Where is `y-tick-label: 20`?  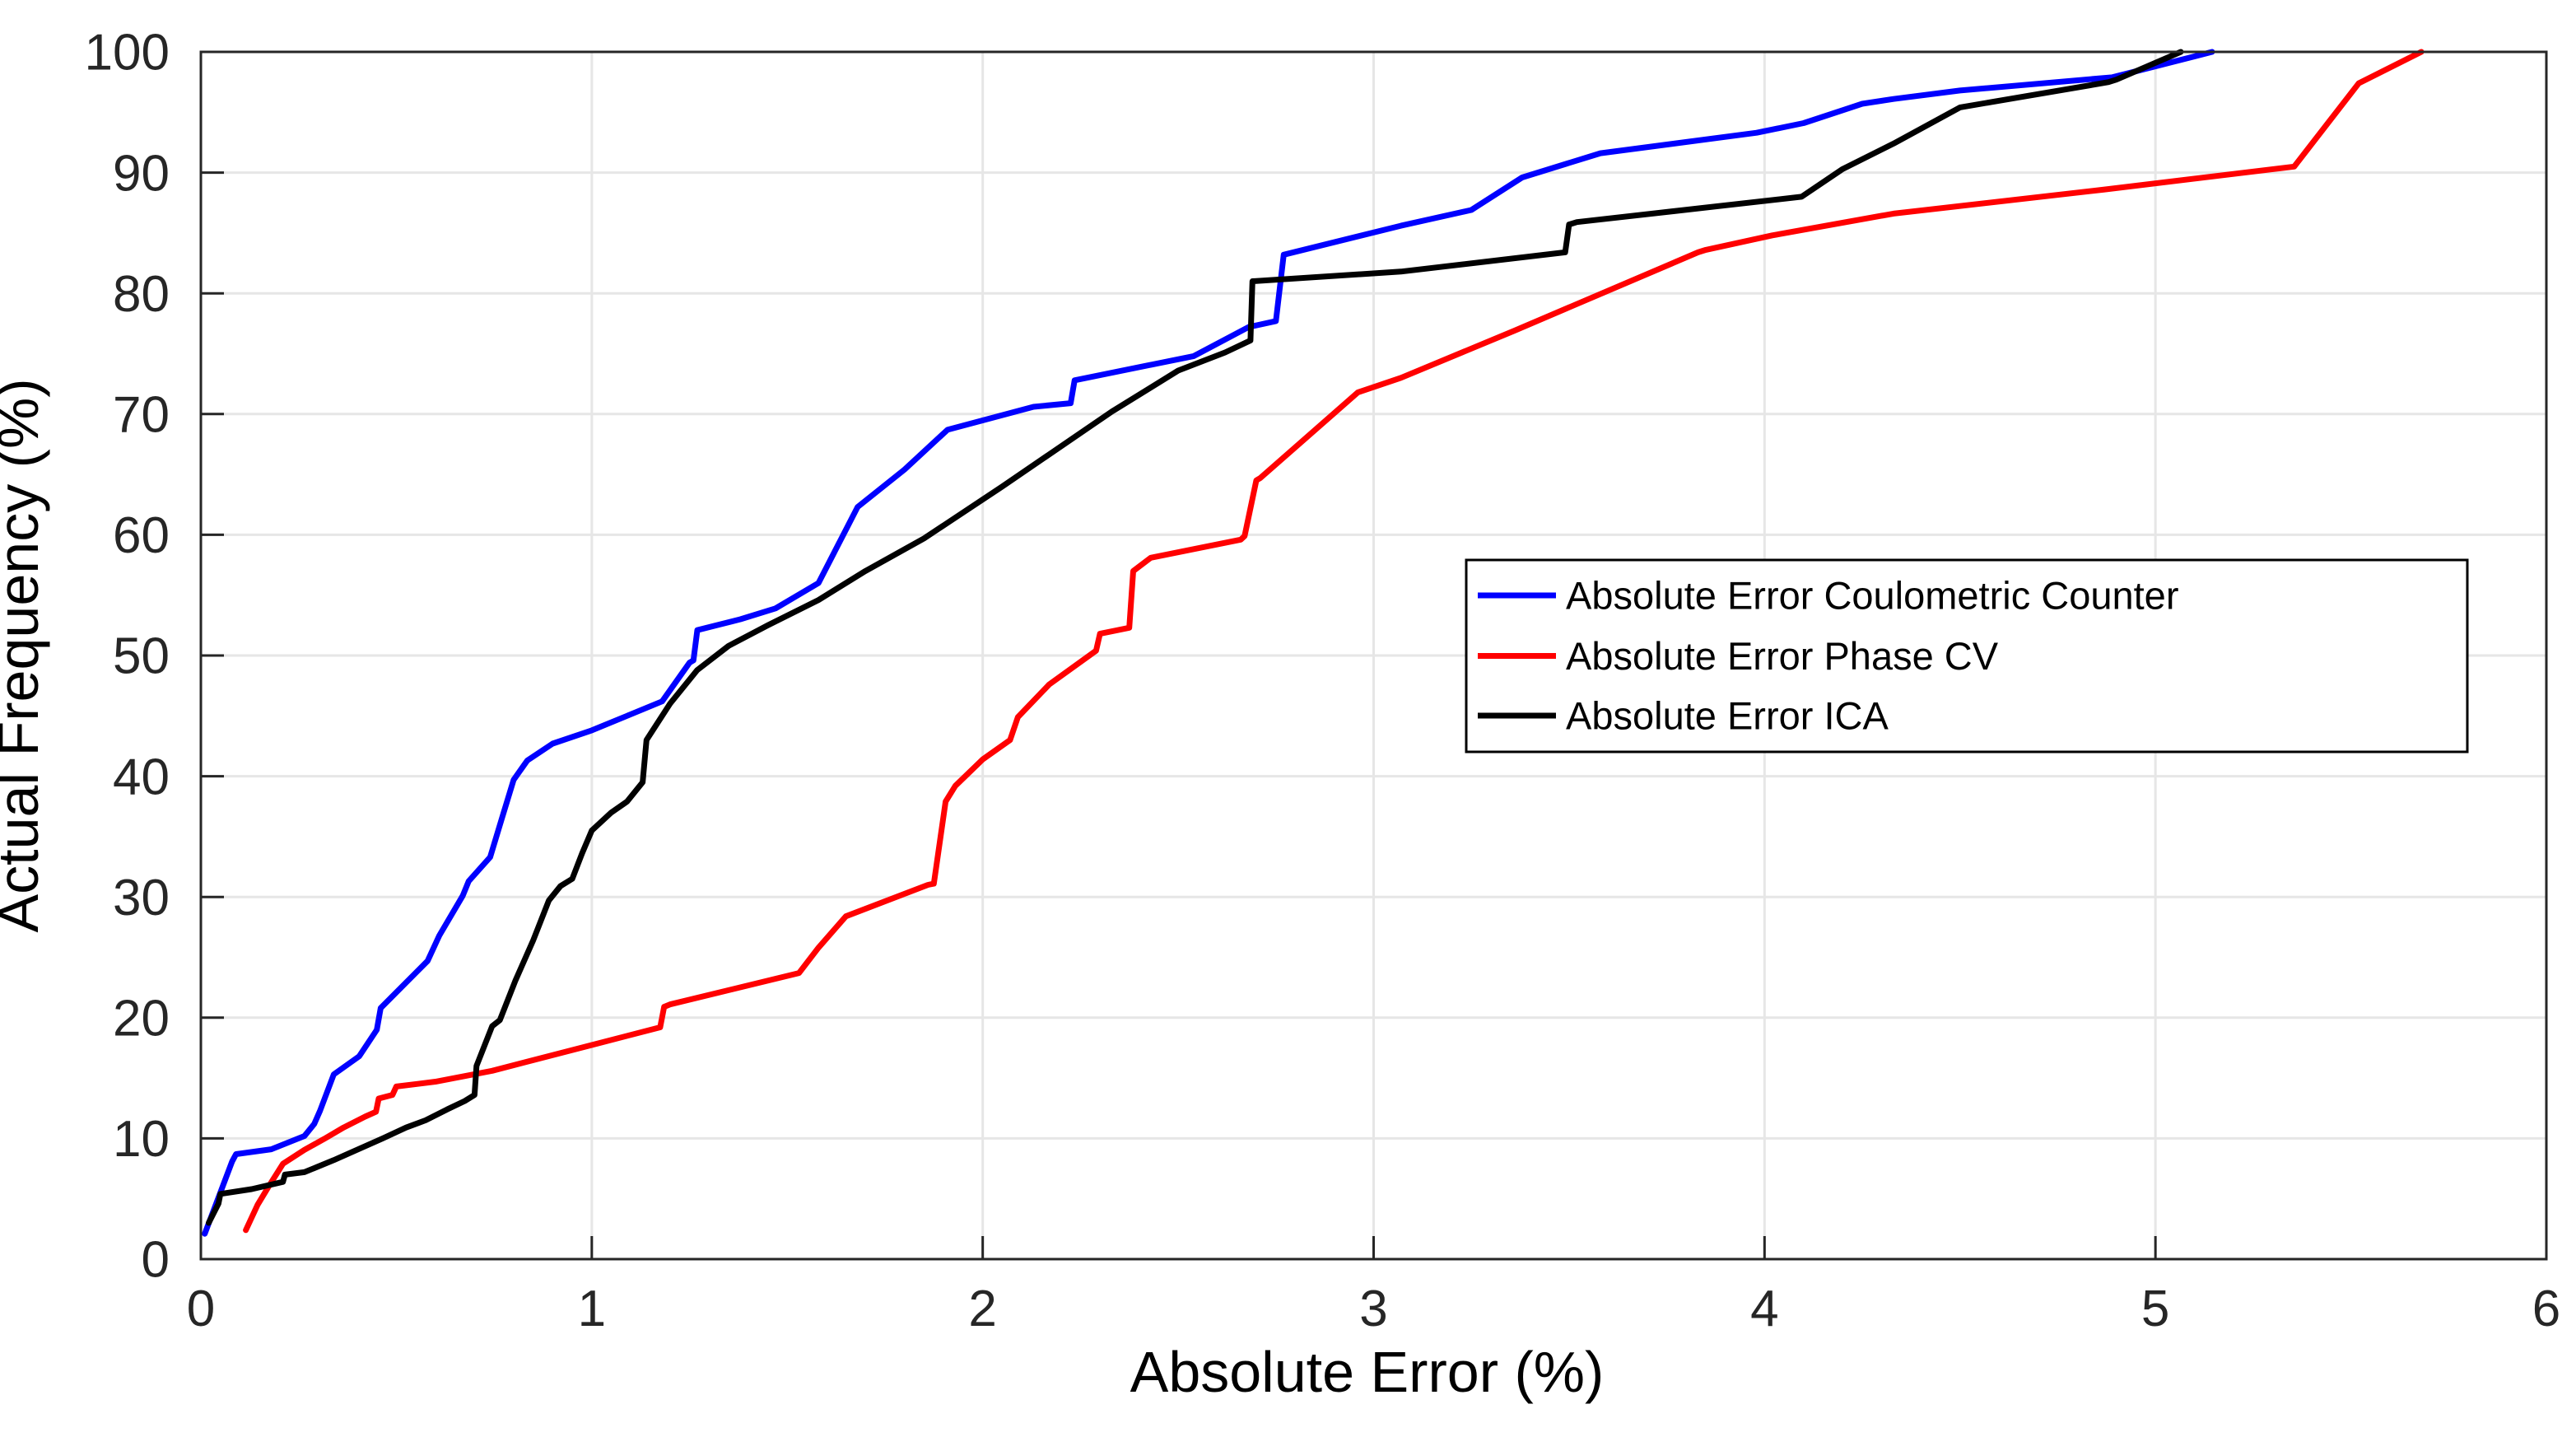 y-tick-label: 20 is located at coordinates (141, 1019).